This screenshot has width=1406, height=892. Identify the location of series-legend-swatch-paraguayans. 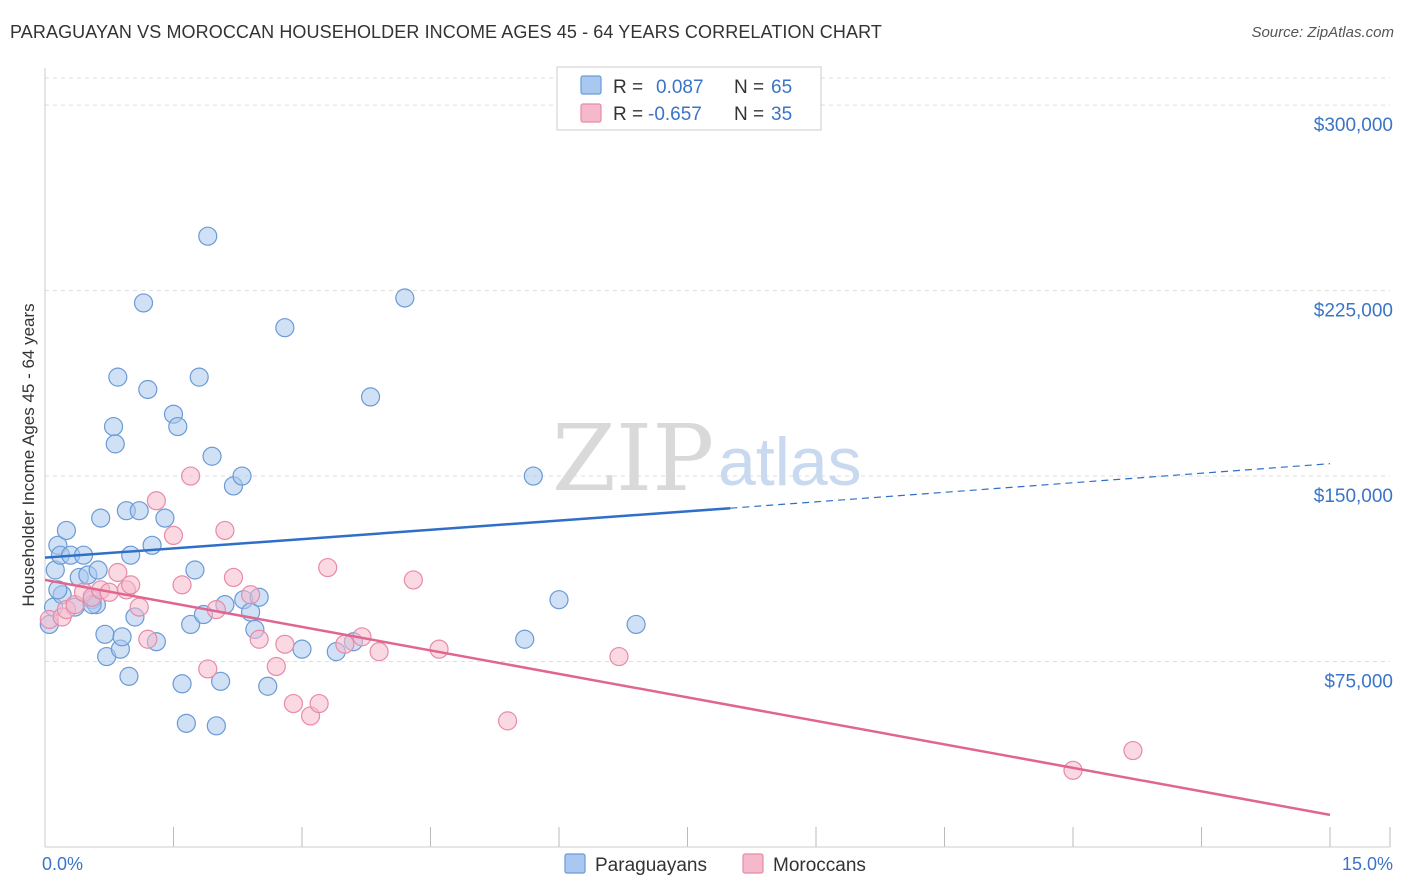
(575, 863).